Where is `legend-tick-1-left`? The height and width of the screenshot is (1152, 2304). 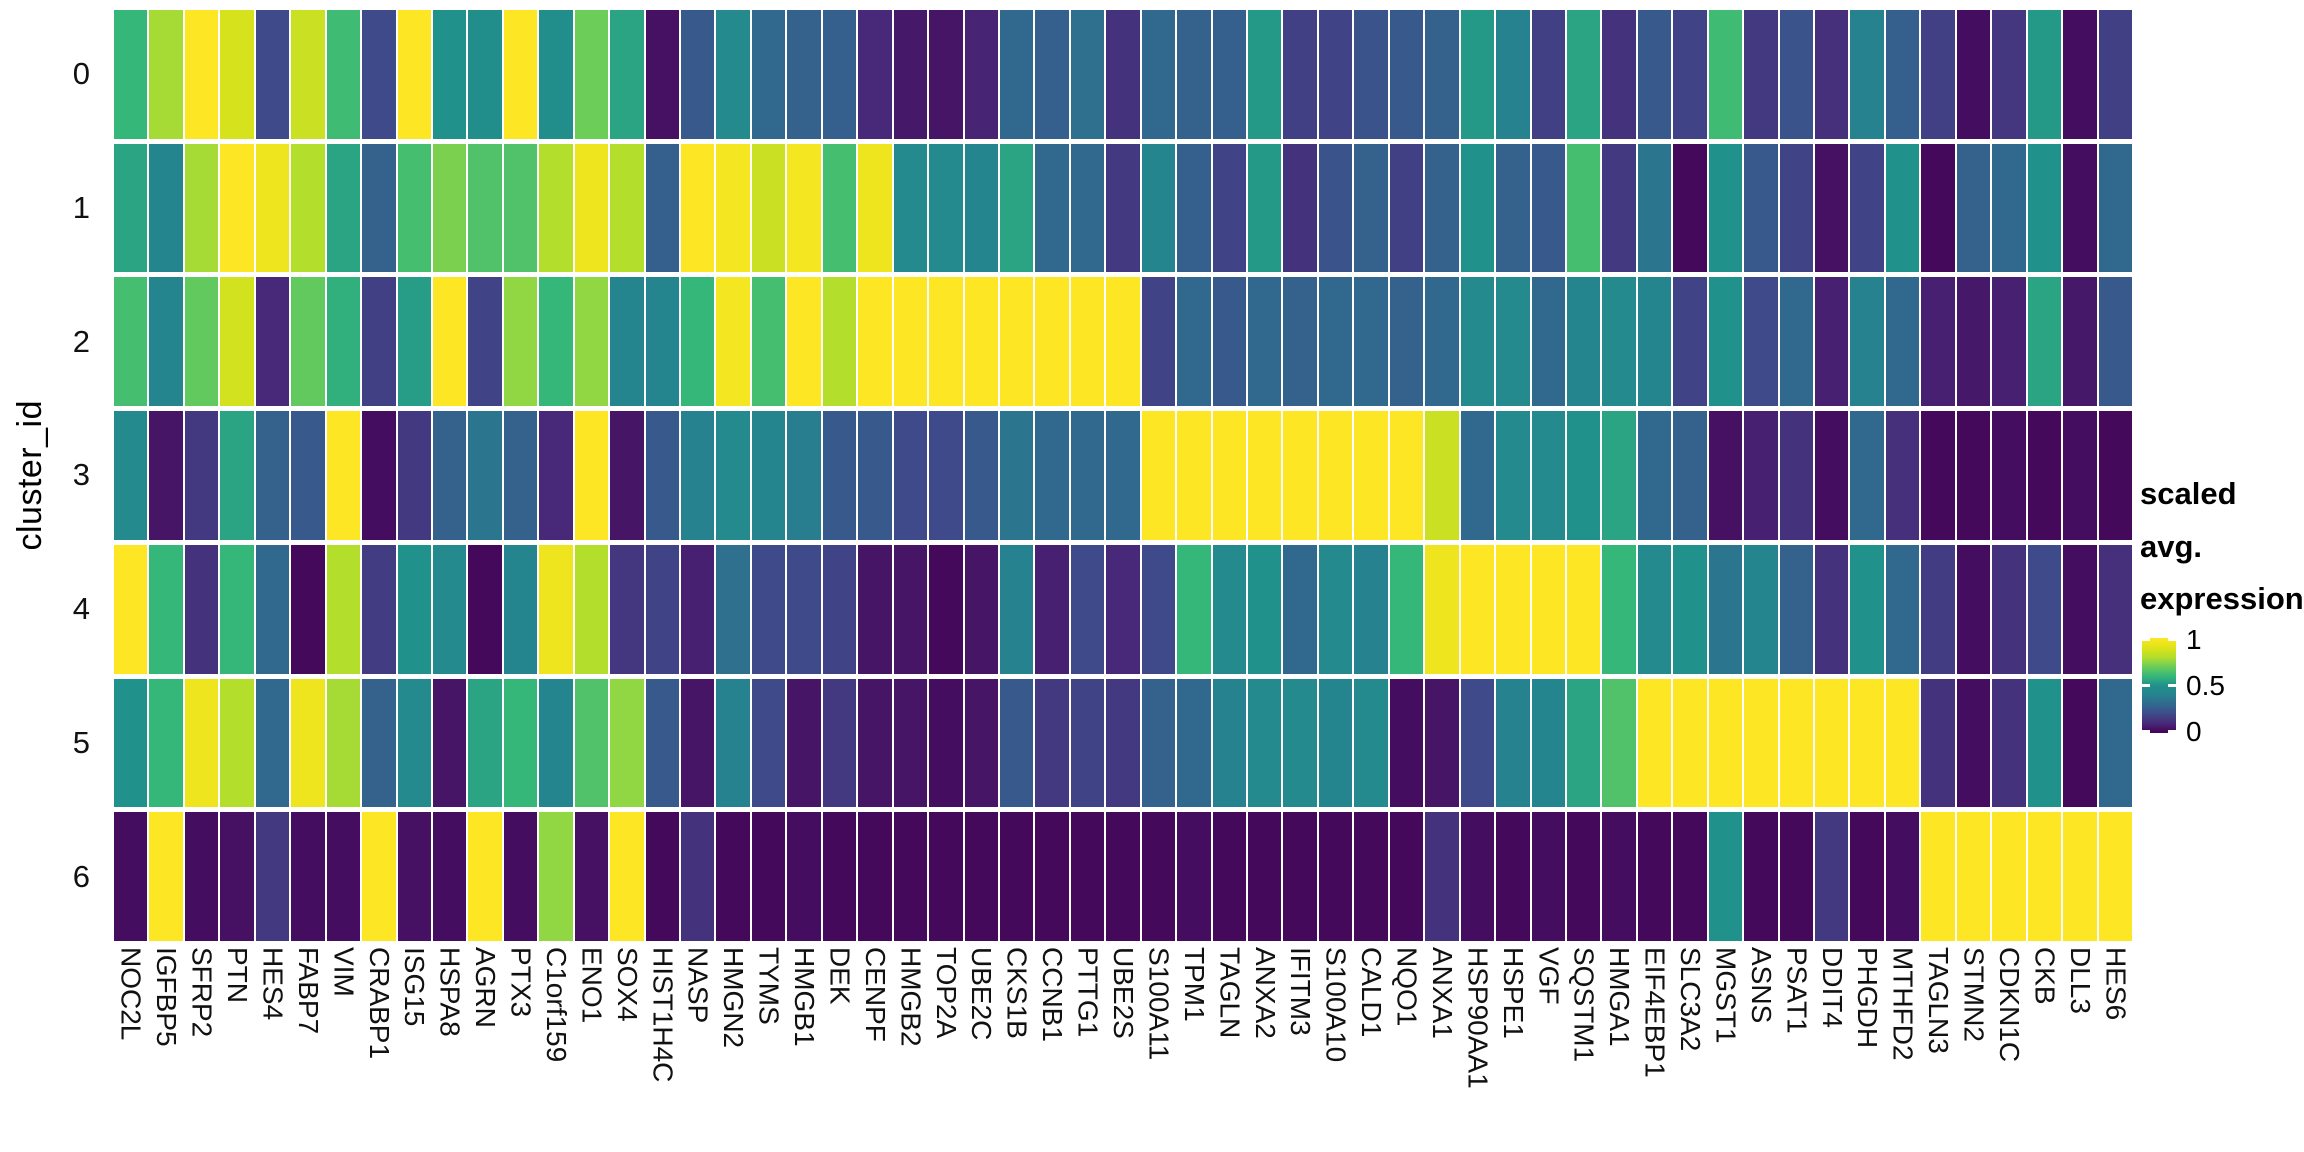
legend-tick-1-left is located at coordinates (2146, 640).